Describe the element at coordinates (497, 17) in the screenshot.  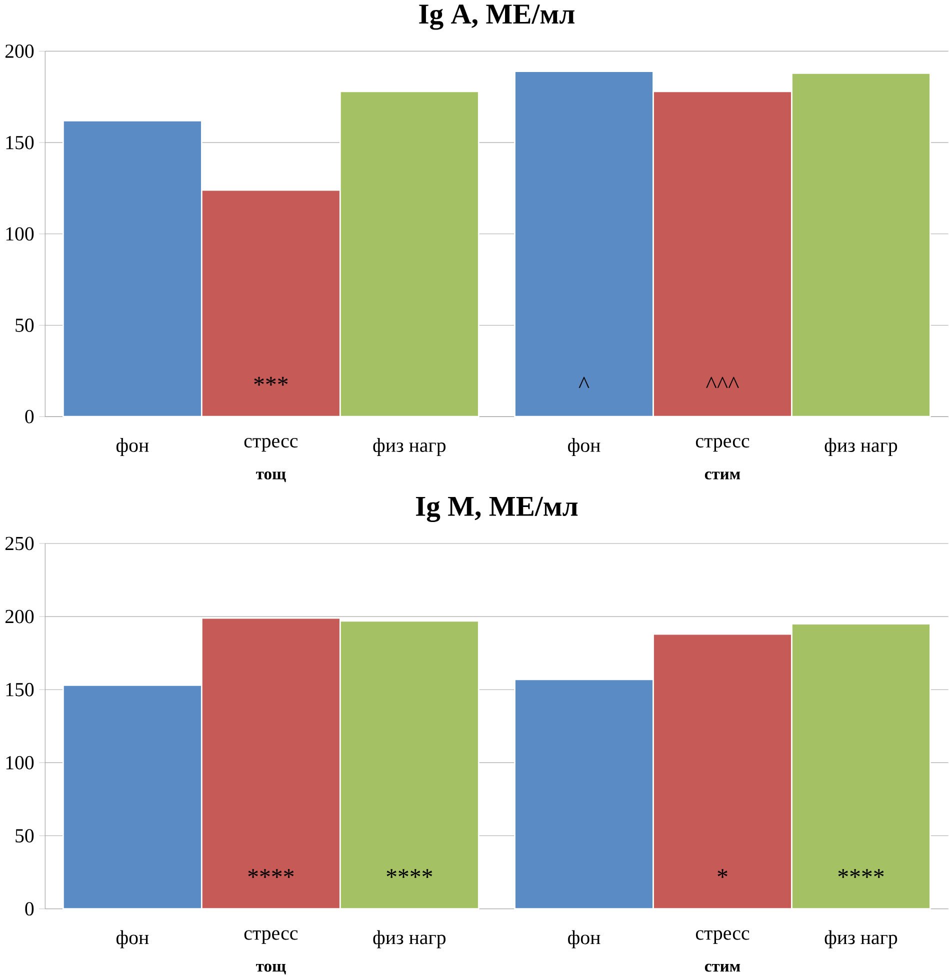
I see `chart-title: Ig A, МЕ/мл` at that location.